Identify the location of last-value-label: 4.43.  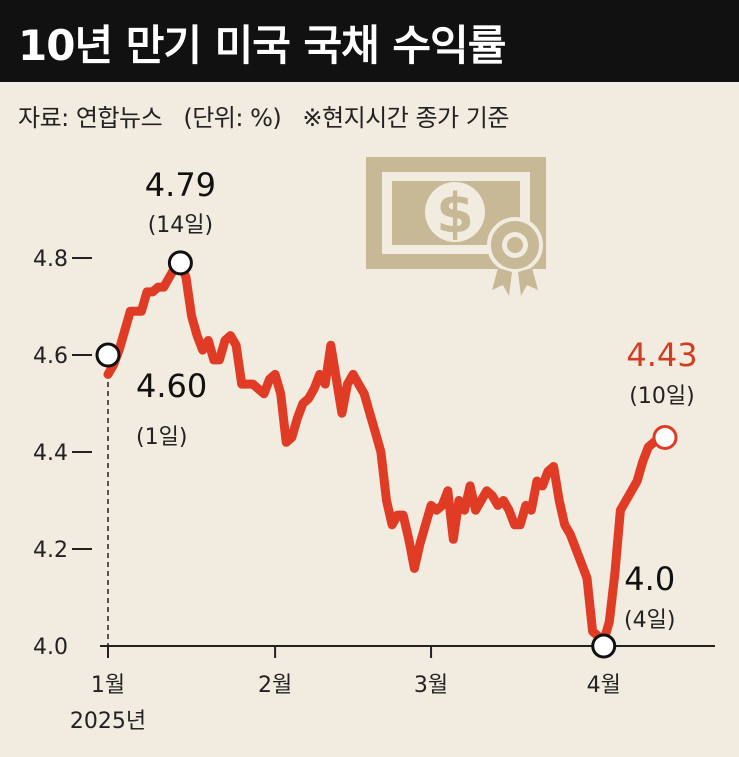
(661, 355).